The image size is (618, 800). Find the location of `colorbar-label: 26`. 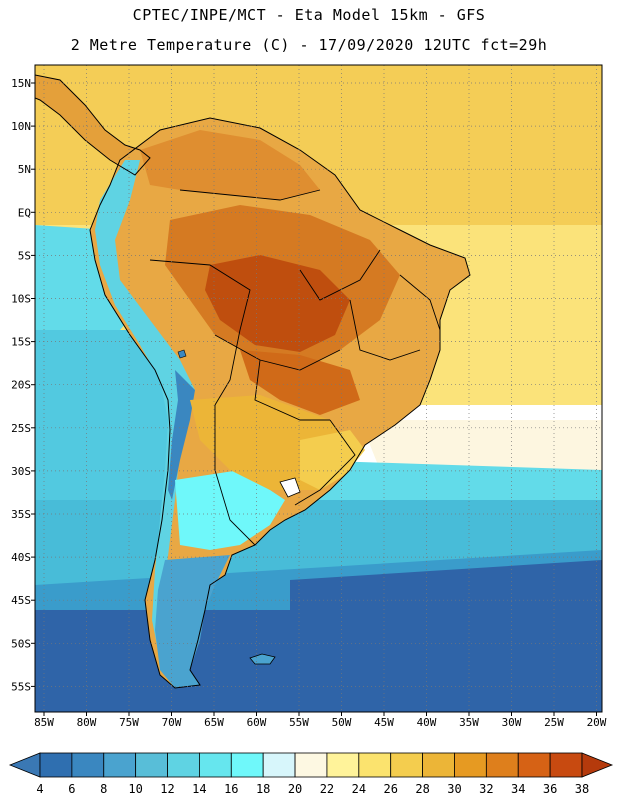

colorbar-label: 26 is located at coordinates (390, 789).